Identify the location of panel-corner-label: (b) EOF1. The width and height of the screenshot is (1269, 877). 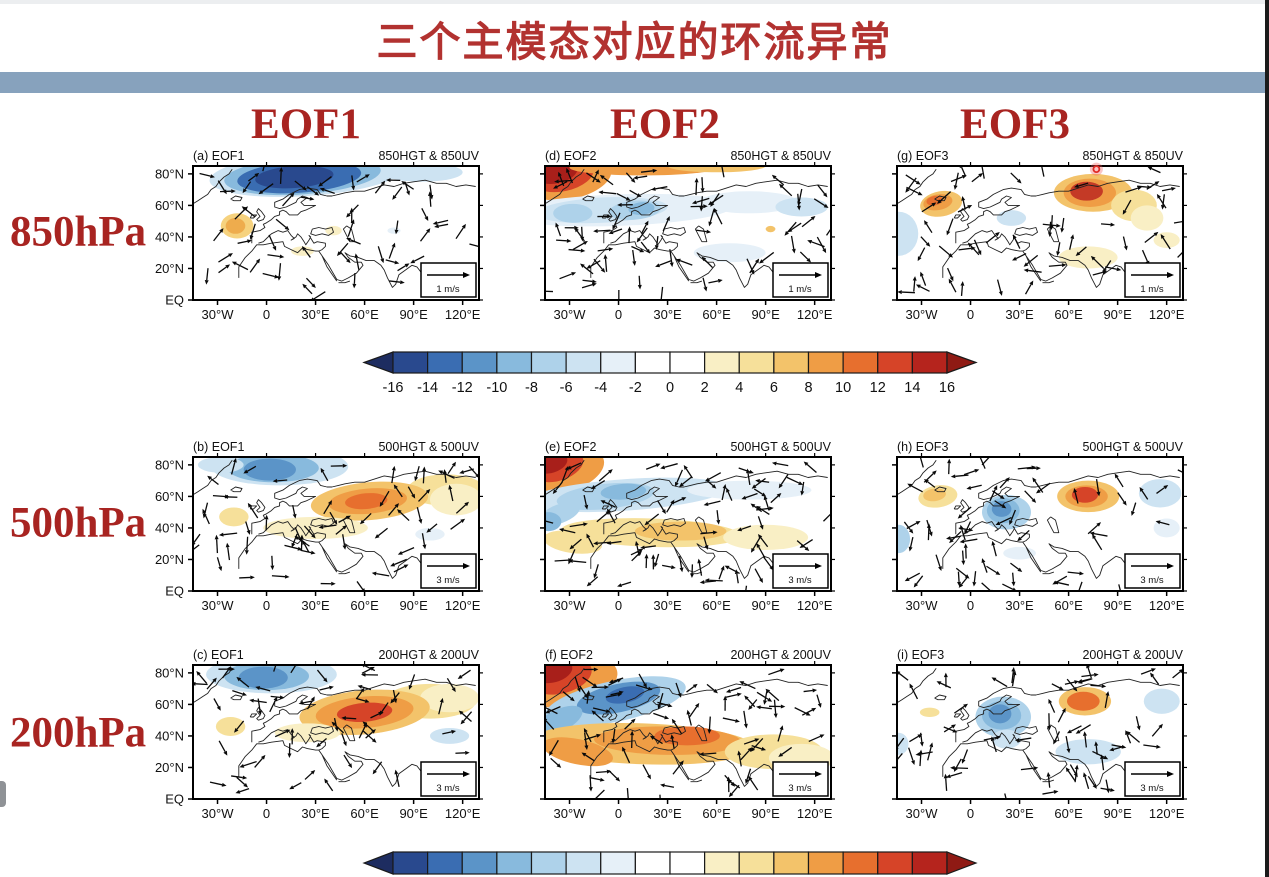
(218, 447).